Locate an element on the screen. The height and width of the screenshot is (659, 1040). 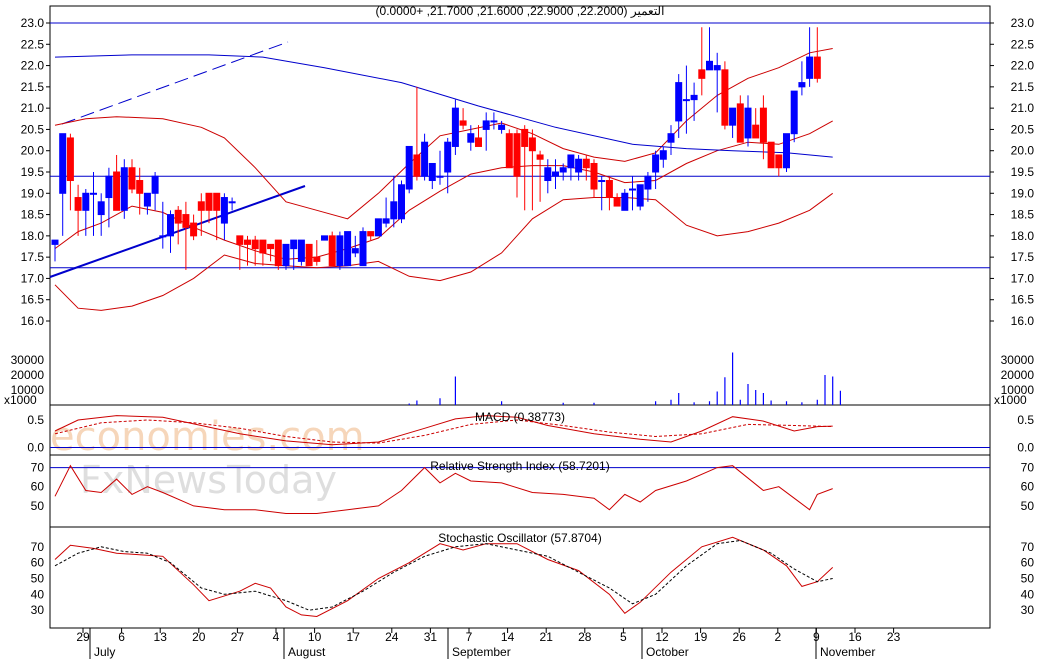
stochastic-axis-label-right: 40 is located at coordinates (1028, 594).